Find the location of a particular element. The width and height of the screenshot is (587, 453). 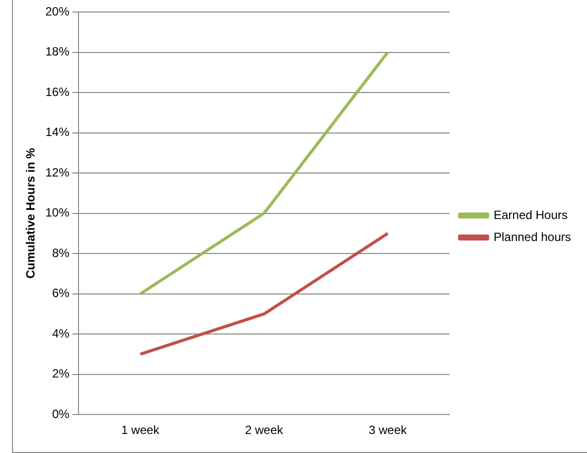

y-tick-label: 2% is located at coordinates (61, 373).